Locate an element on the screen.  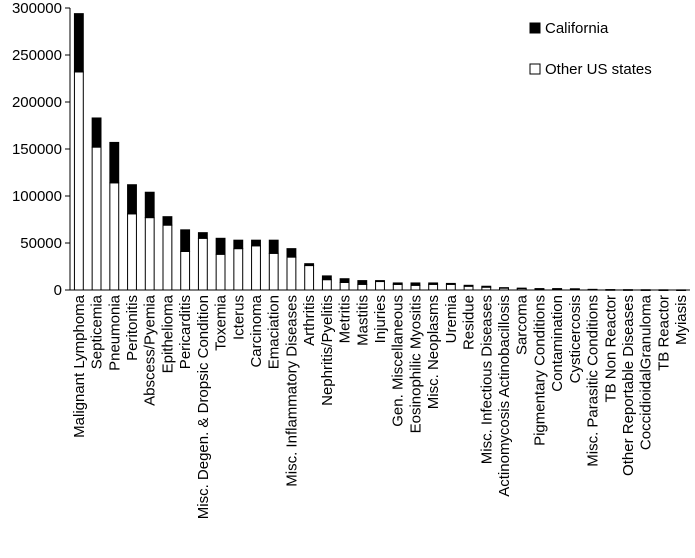
x-tick-label: Abscess/Pyemia is located at coordinates (150, 350).